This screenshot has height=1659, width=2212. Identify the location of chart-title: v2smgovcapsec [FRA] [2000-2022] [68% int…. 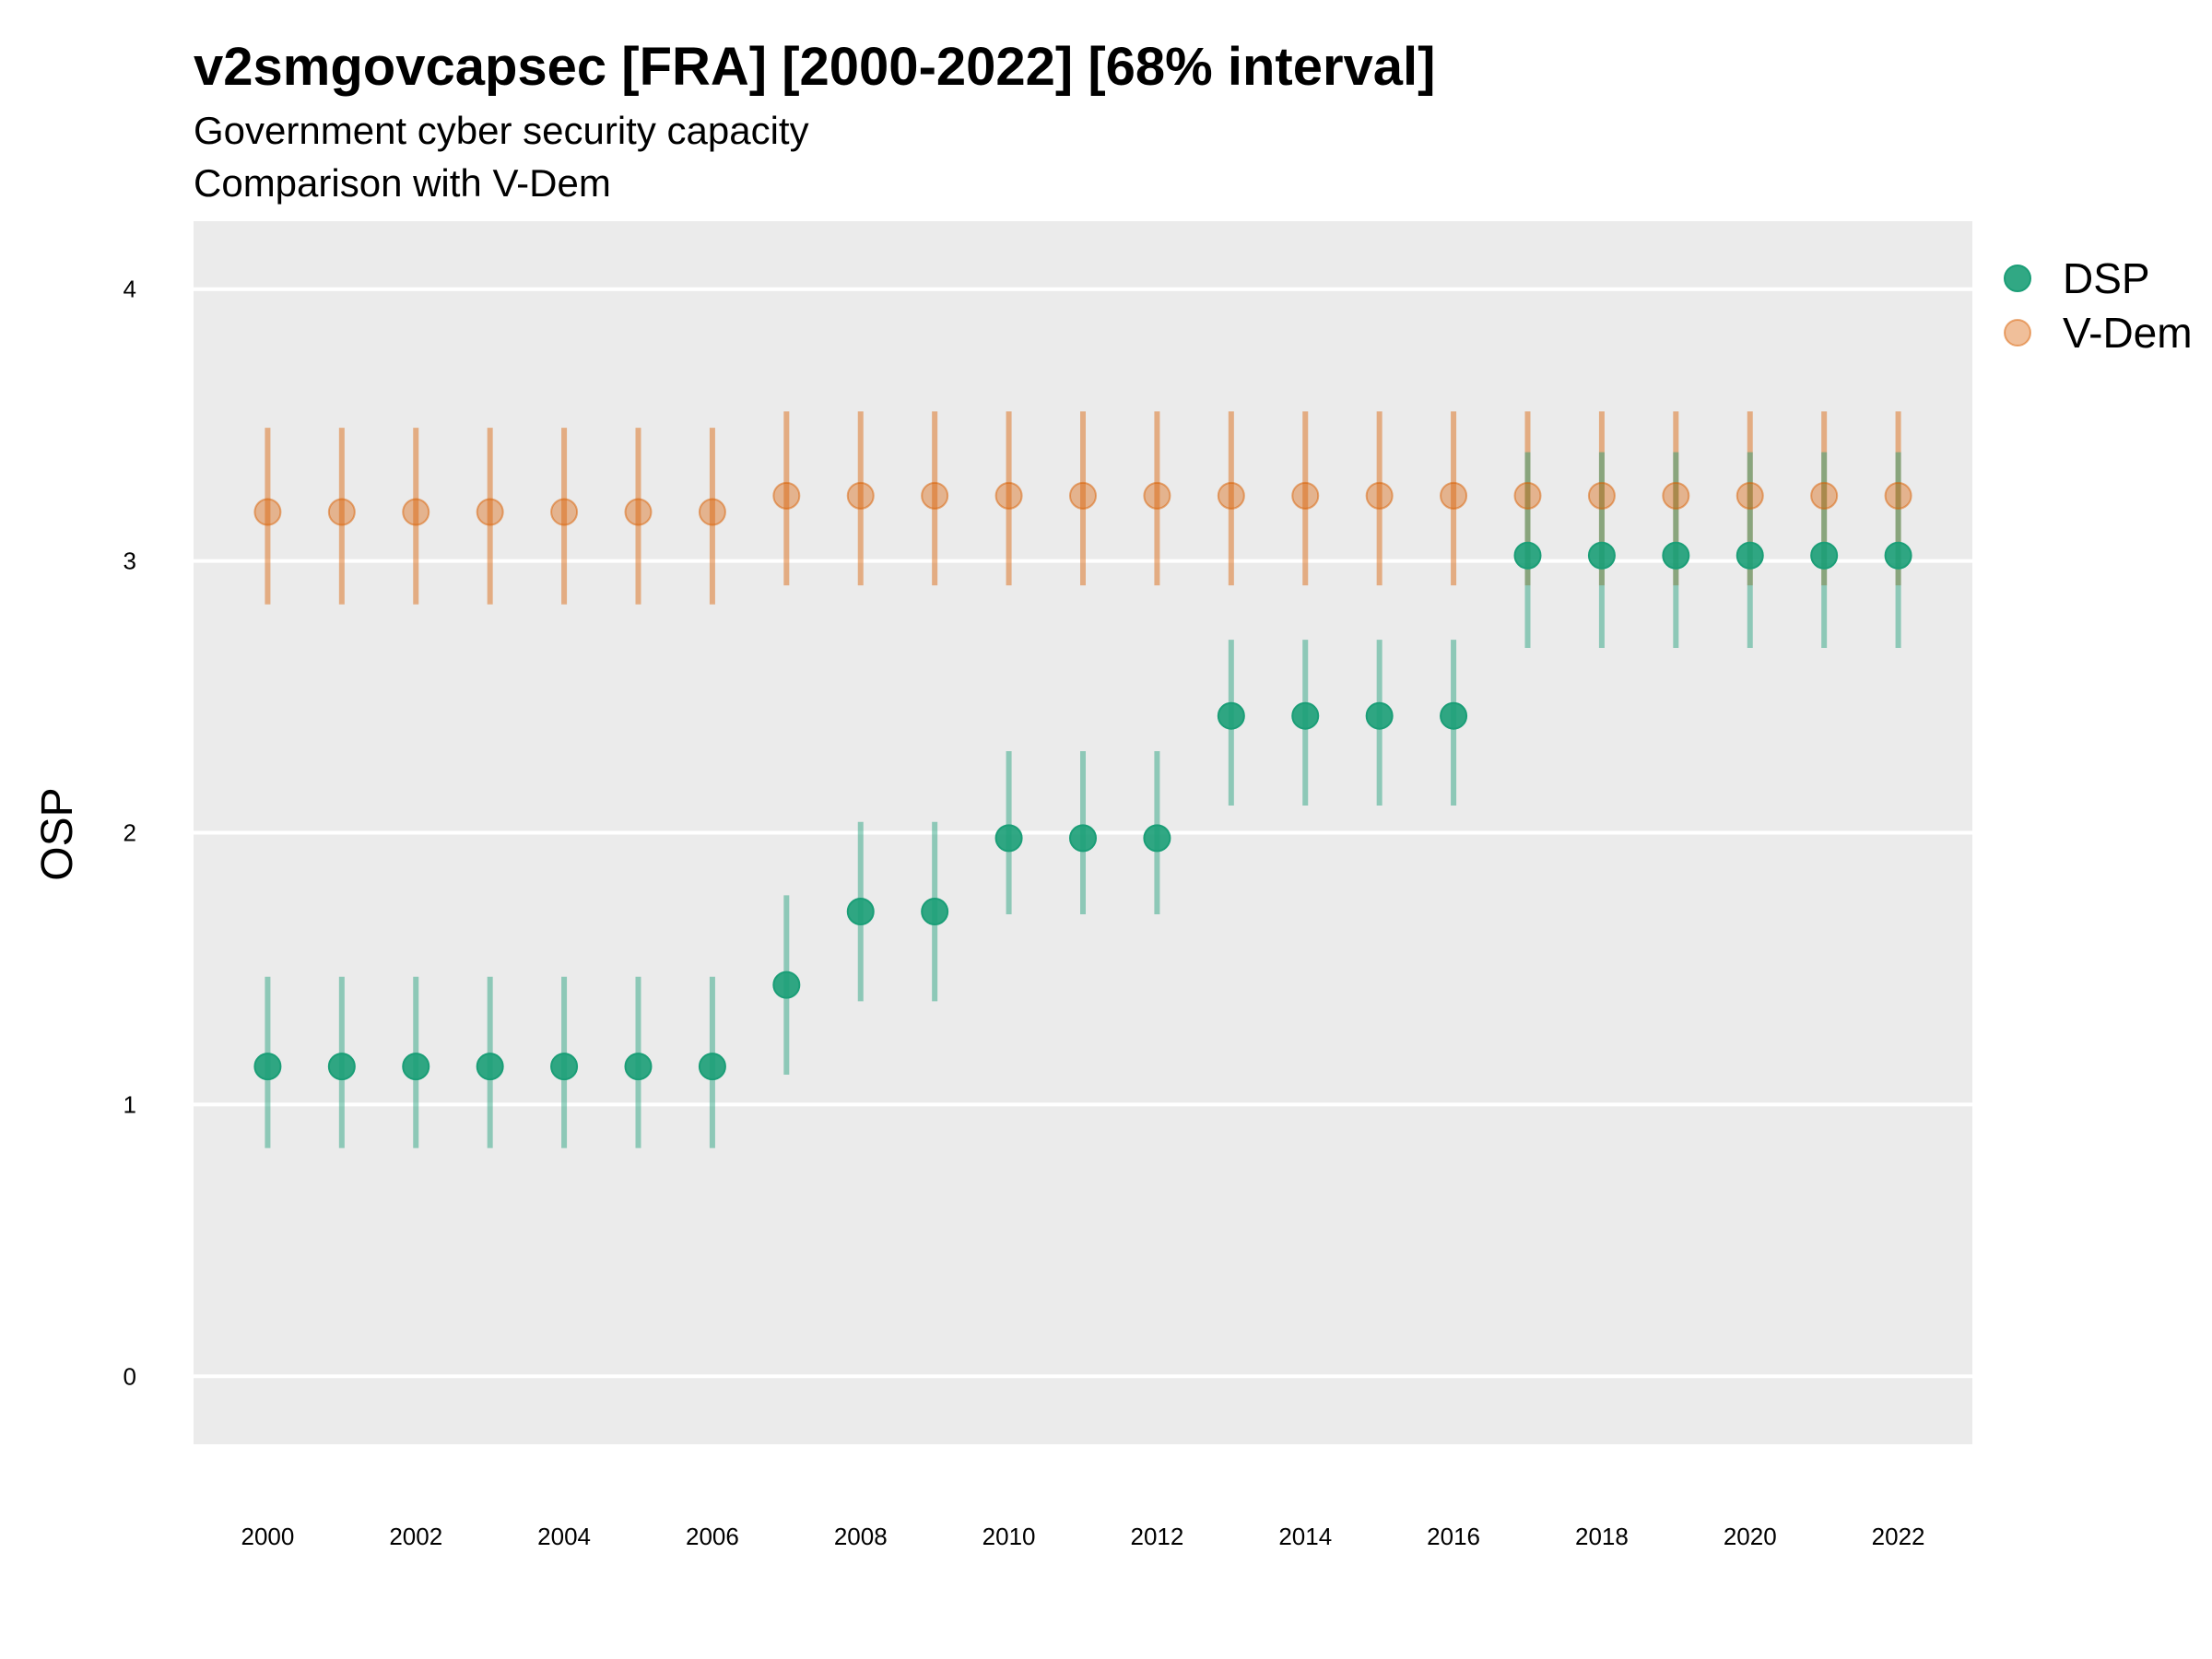
(814, 67).